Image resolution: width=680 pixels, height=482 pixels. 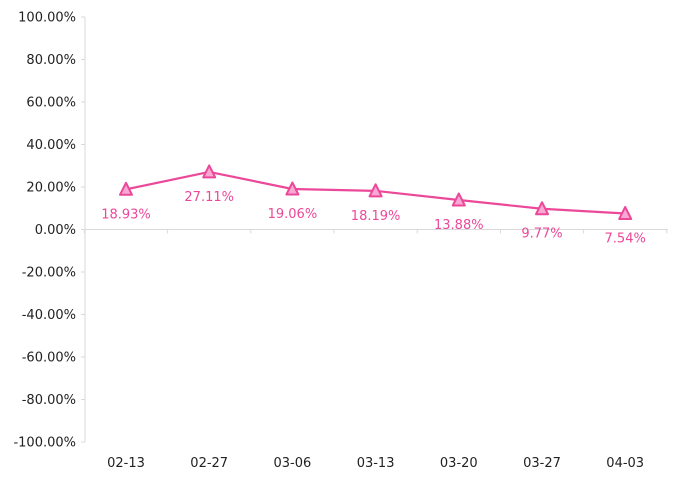 I want to click on y-tick-label: 20.00%, so click(x=51, y=188).